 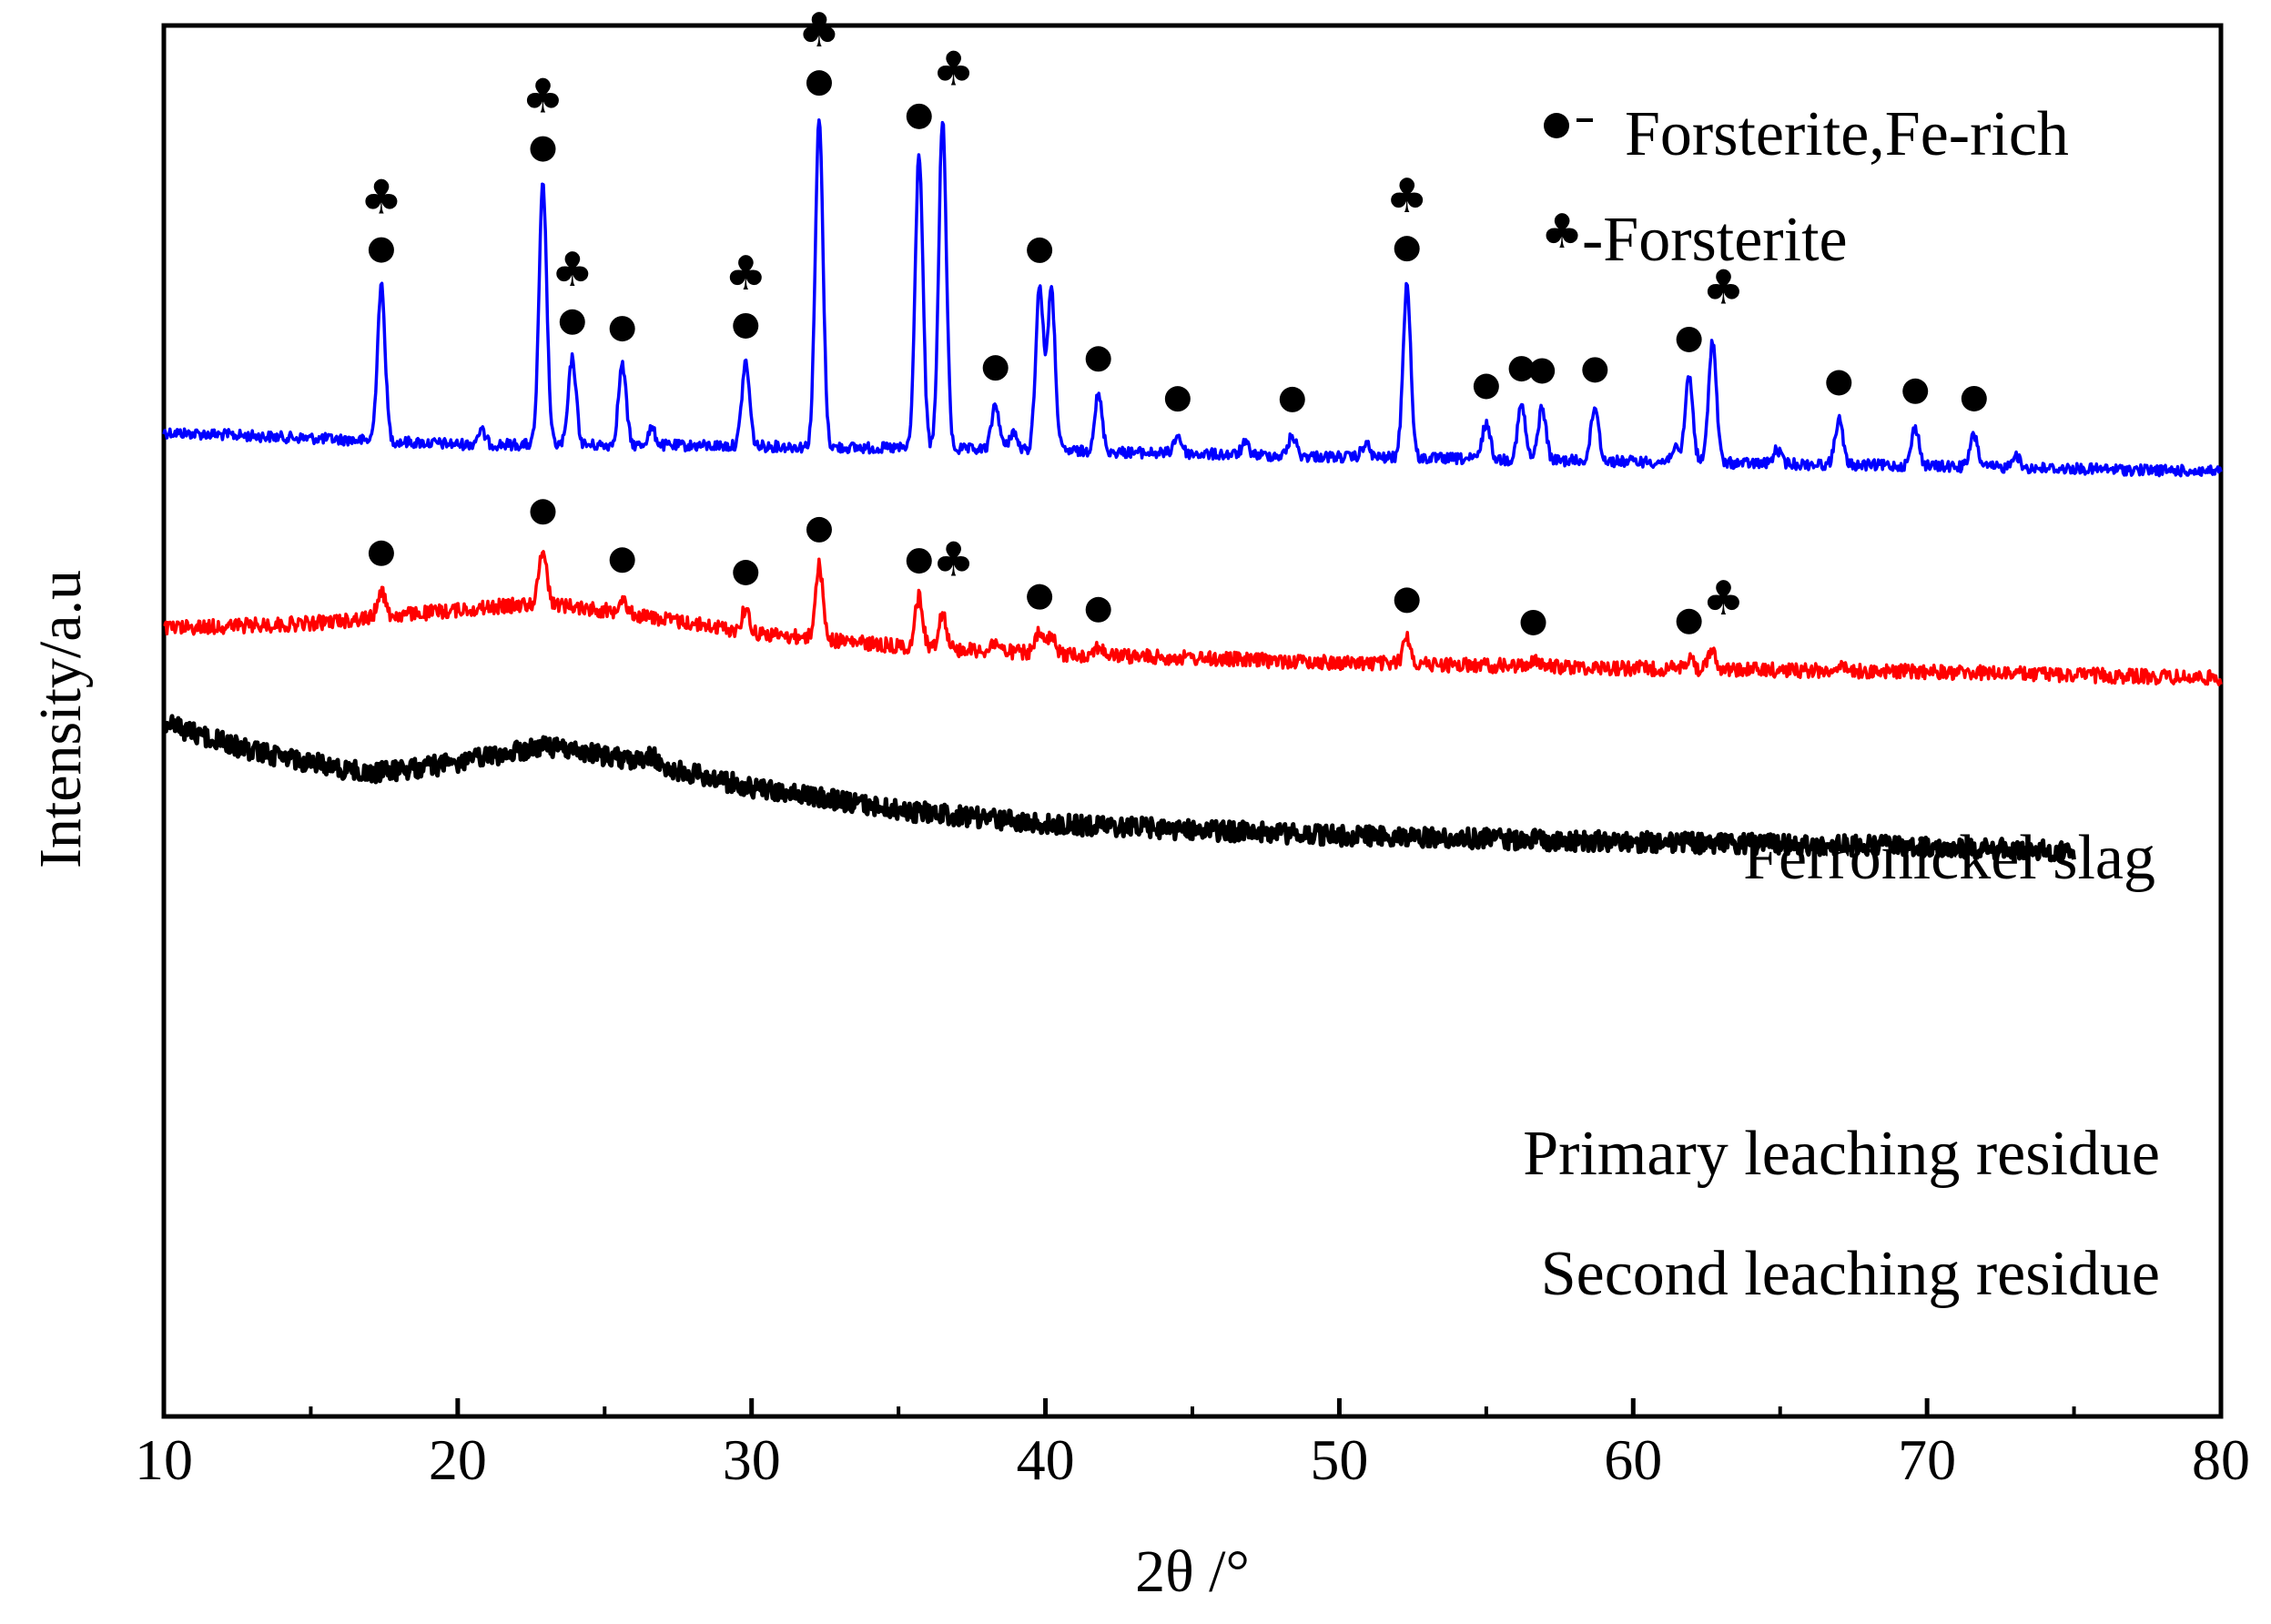 What do you see at coordinates (458, 1459) in the screenshot?
I see `x-tick-label: 20` at bounding box center [458, 1459].